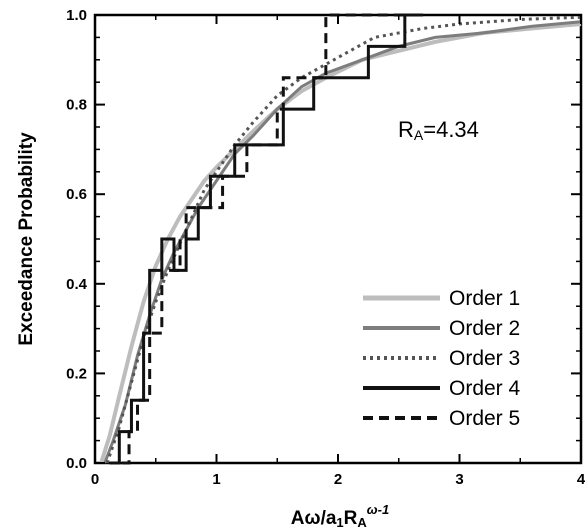 The image size is (585, 532). What do you see at coordinates (338, 479) in the screenshot?
I see `x-tick-label: 2` at bounding box center [338, 479].